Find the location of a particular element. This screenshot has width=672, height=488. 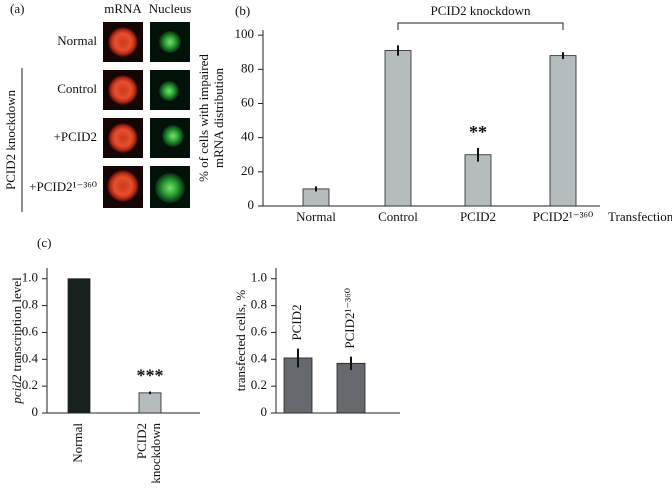

bracket-label: PCID2 knockdown is located at coordinates (480, 10).